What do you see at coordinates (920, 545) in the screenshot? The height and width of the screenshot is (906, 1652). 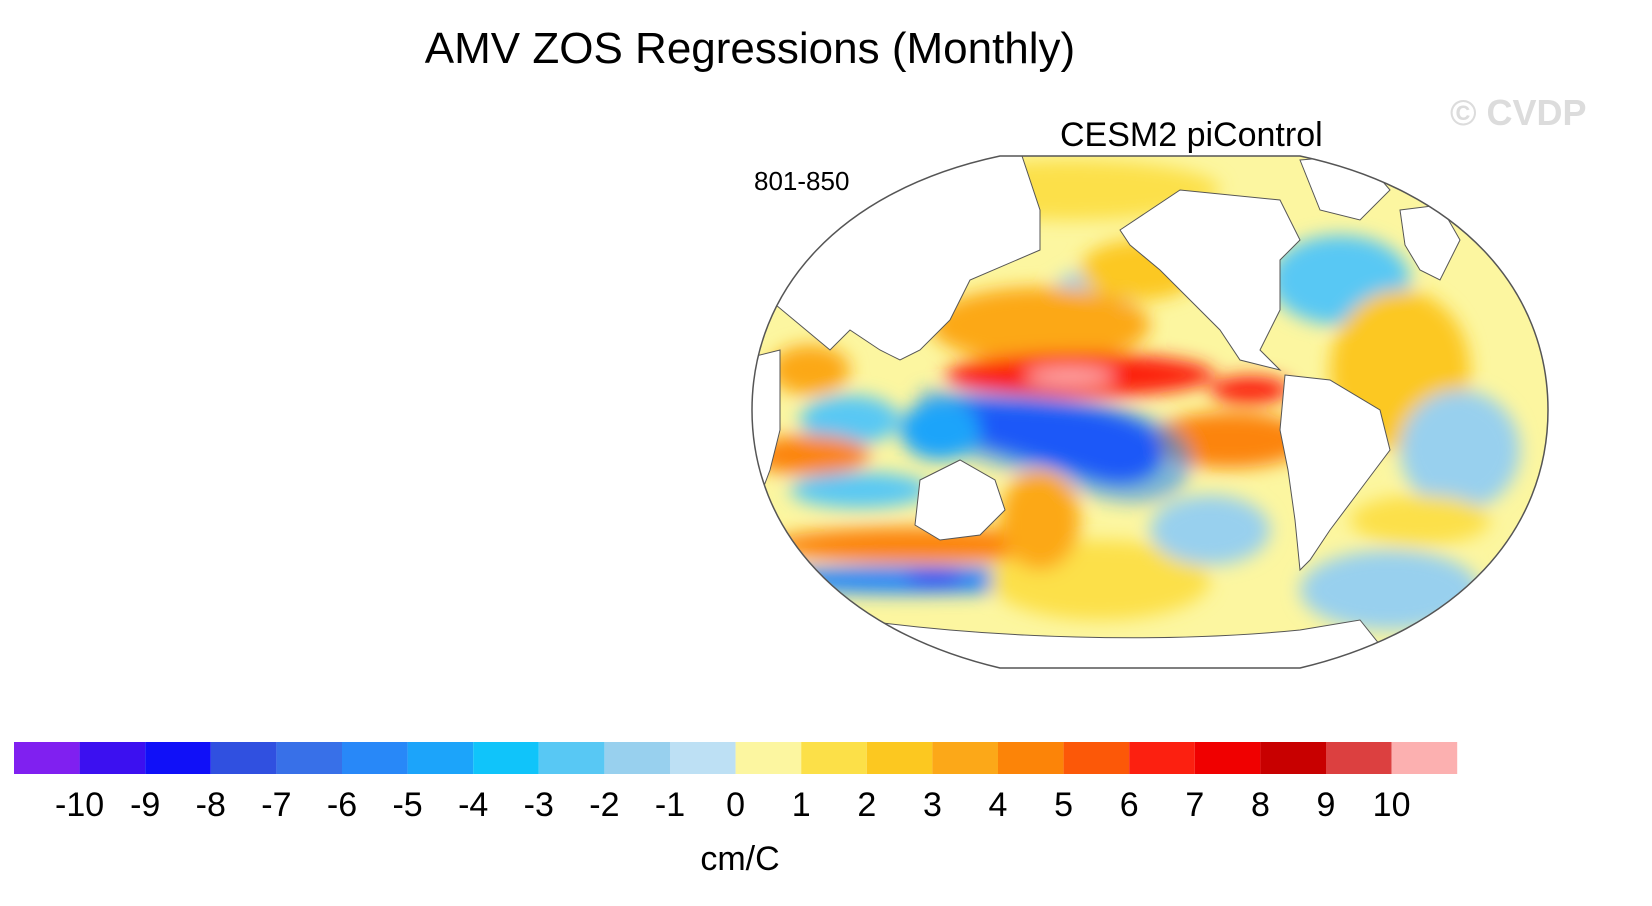 I see `southern-orange-band` at bounding box center [920, 545].